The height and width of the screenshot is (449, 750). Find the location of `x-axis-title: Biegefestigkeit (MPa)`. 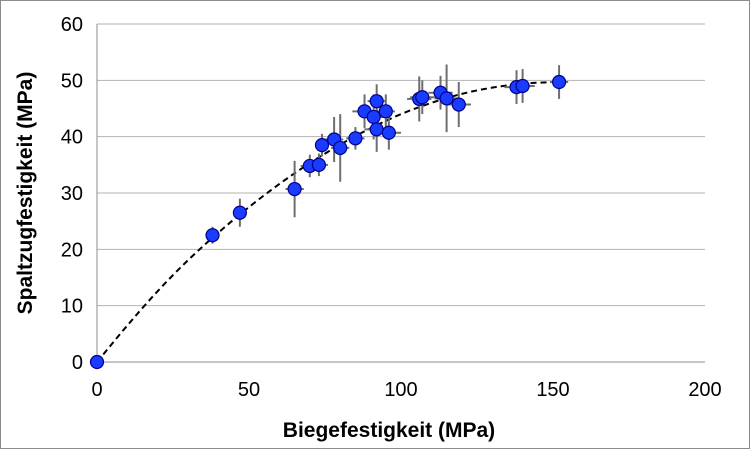

x-axis-title: Biegefestigkeit (MPa) is located at coordinates (389, 430).